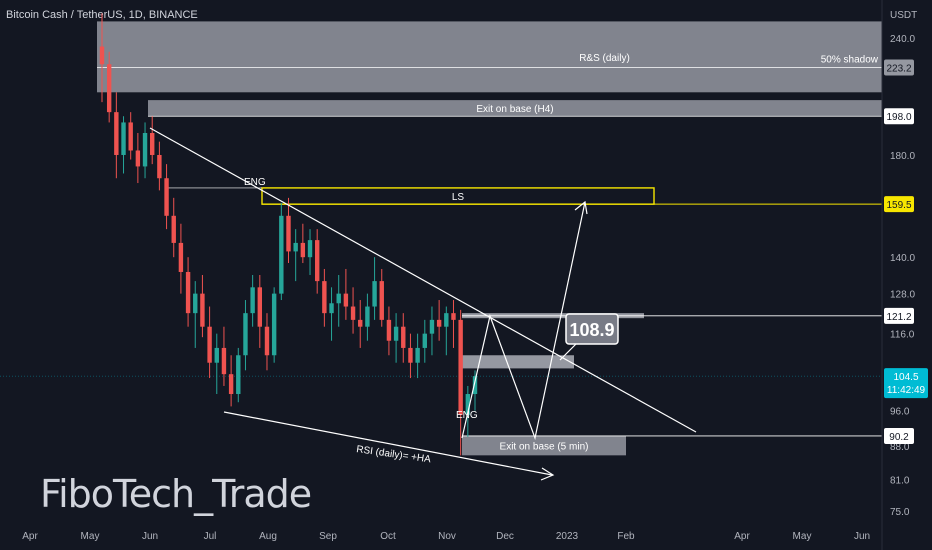 The height and width of the screenshot is (550, 932). I want to click on callout-value: 108.9, so click(591, 330).